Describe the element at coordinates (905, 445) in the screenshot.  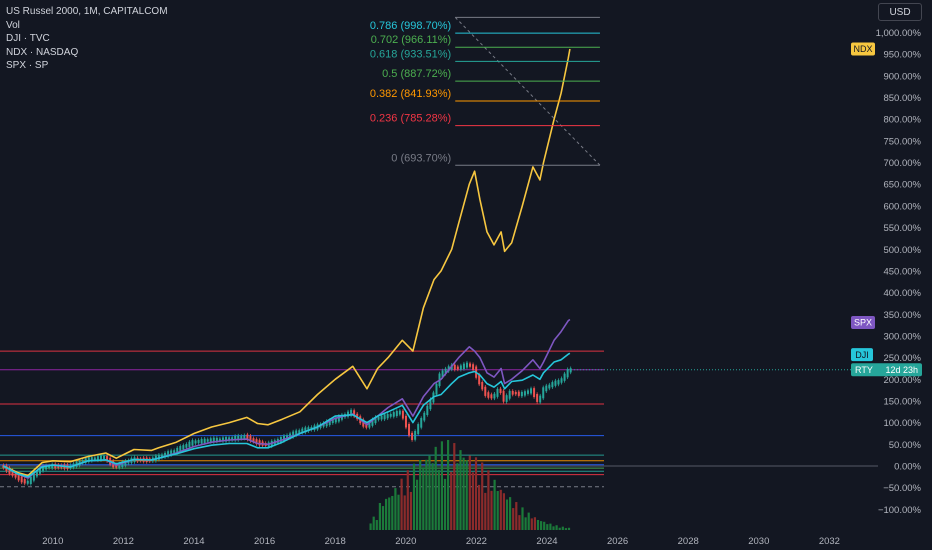
I see `y-axis-tick-label: 50.00%` at that location.